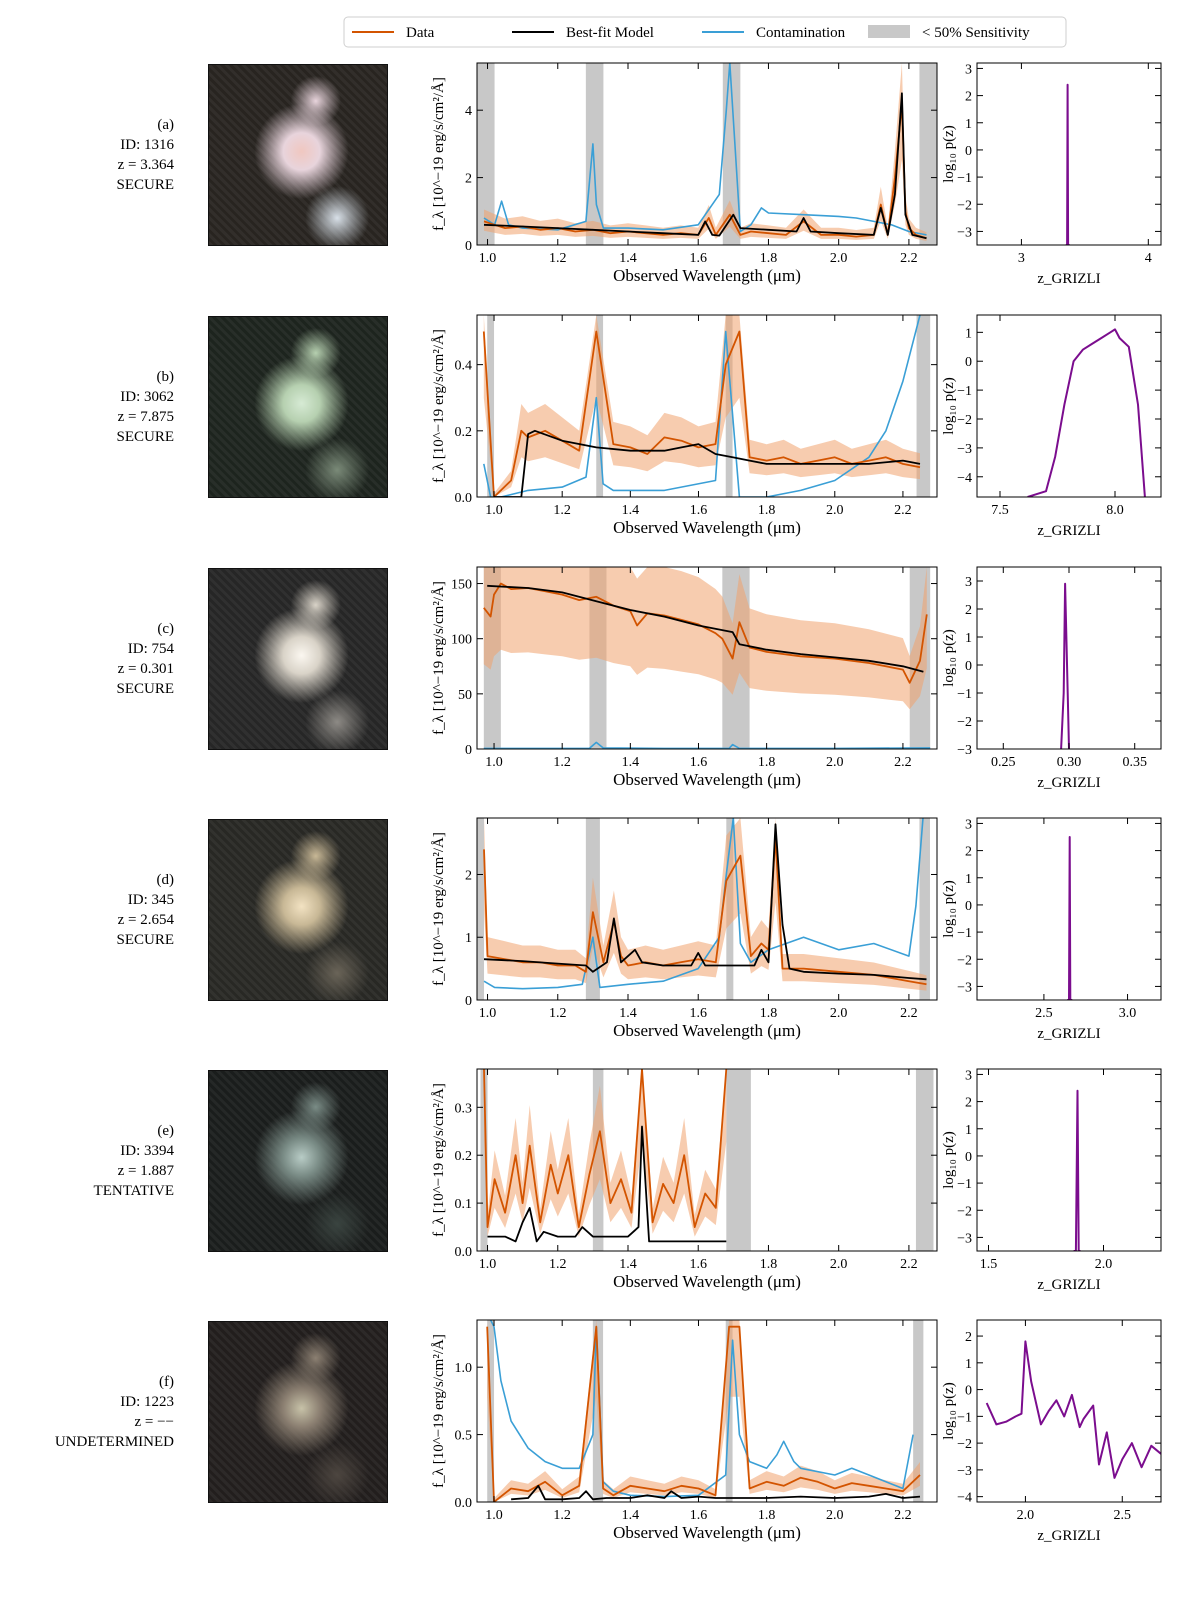  I want to click on panel-label-line: ID: 345, so click(150, 900).